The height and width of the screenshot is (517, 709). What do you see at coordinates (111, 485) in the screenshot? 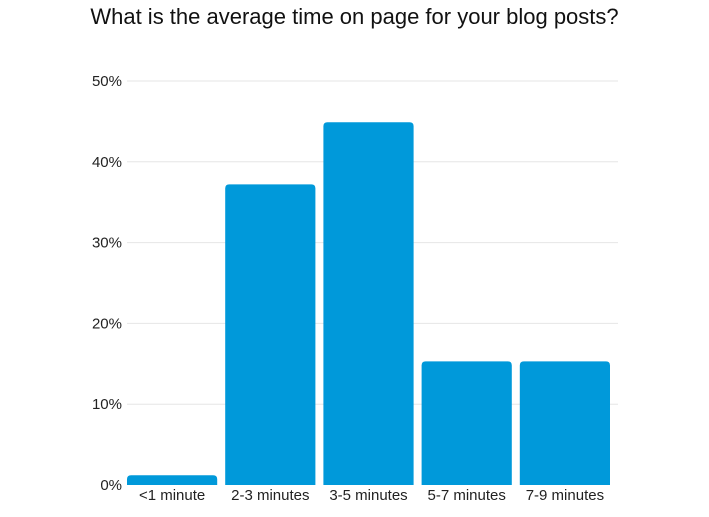
I see `y-tick-label: 0%` at bounding box center [111, 485].